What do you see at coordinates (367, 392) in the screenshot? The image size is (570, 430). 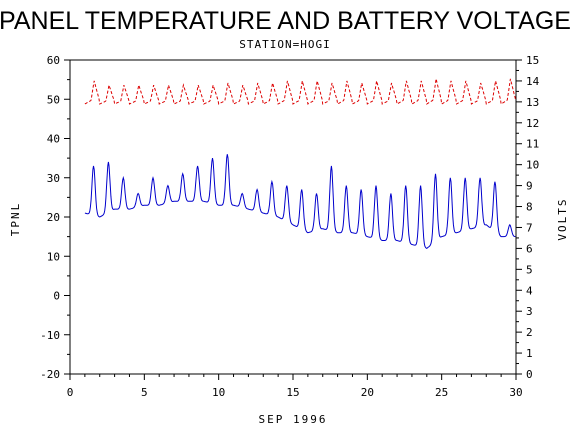 I see `x-tick-label: 20` at bounding box center [367, 392].